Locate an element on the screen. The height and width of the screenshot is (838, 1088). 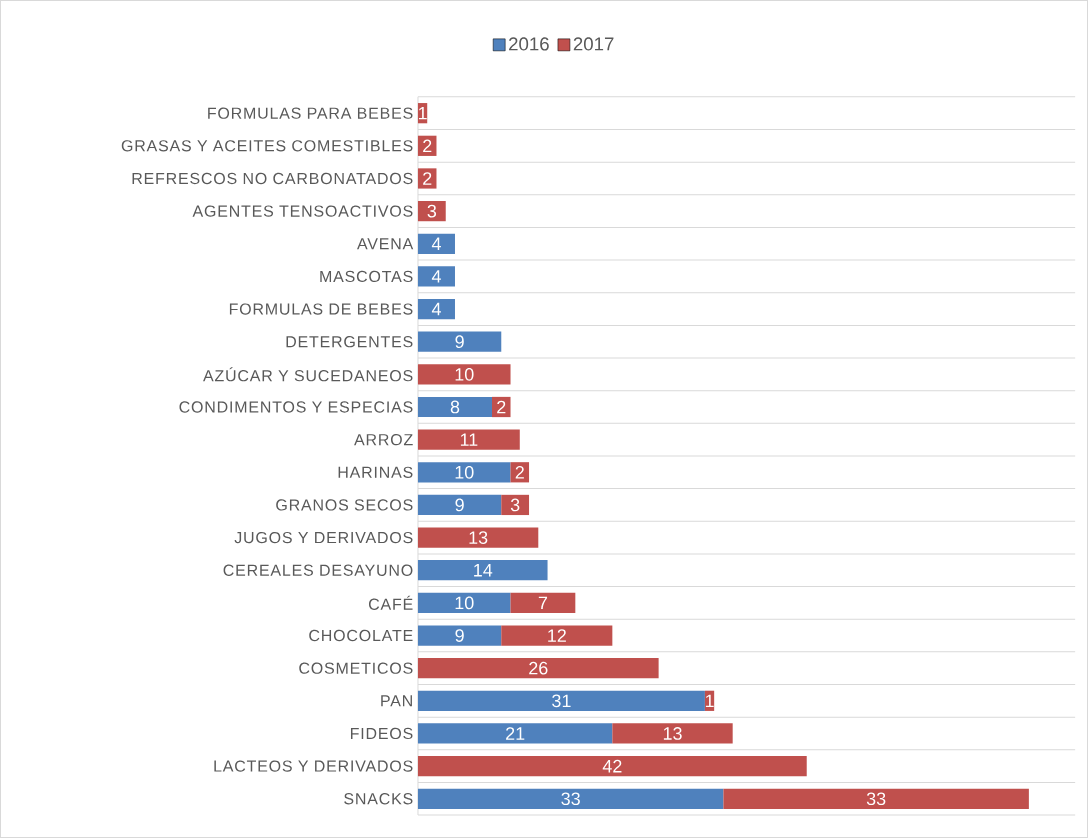
y-tick-label: REFRESCOS NO CARBONATADOS is located at coordinates (272, 178).